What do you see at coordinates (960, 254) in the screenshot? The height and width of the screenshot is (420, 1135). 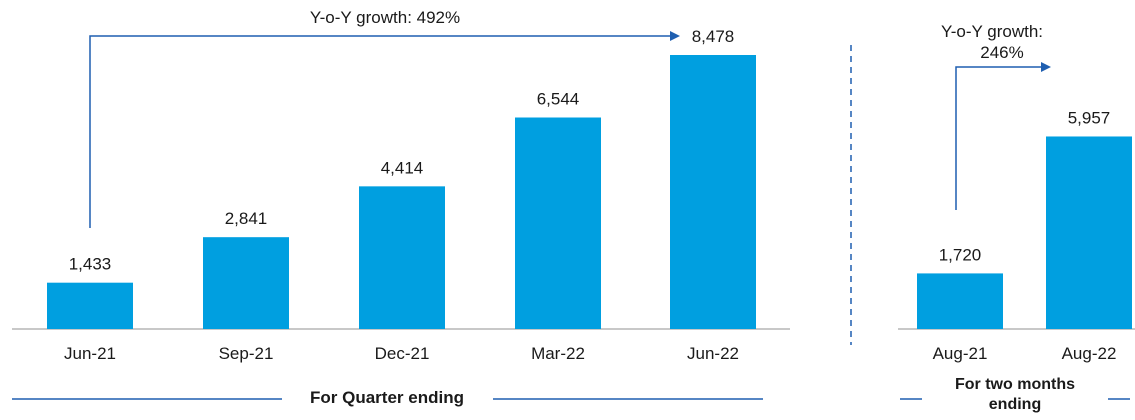 I see `data-label-aug-21: 1,720` at bounding box center [960, 254].